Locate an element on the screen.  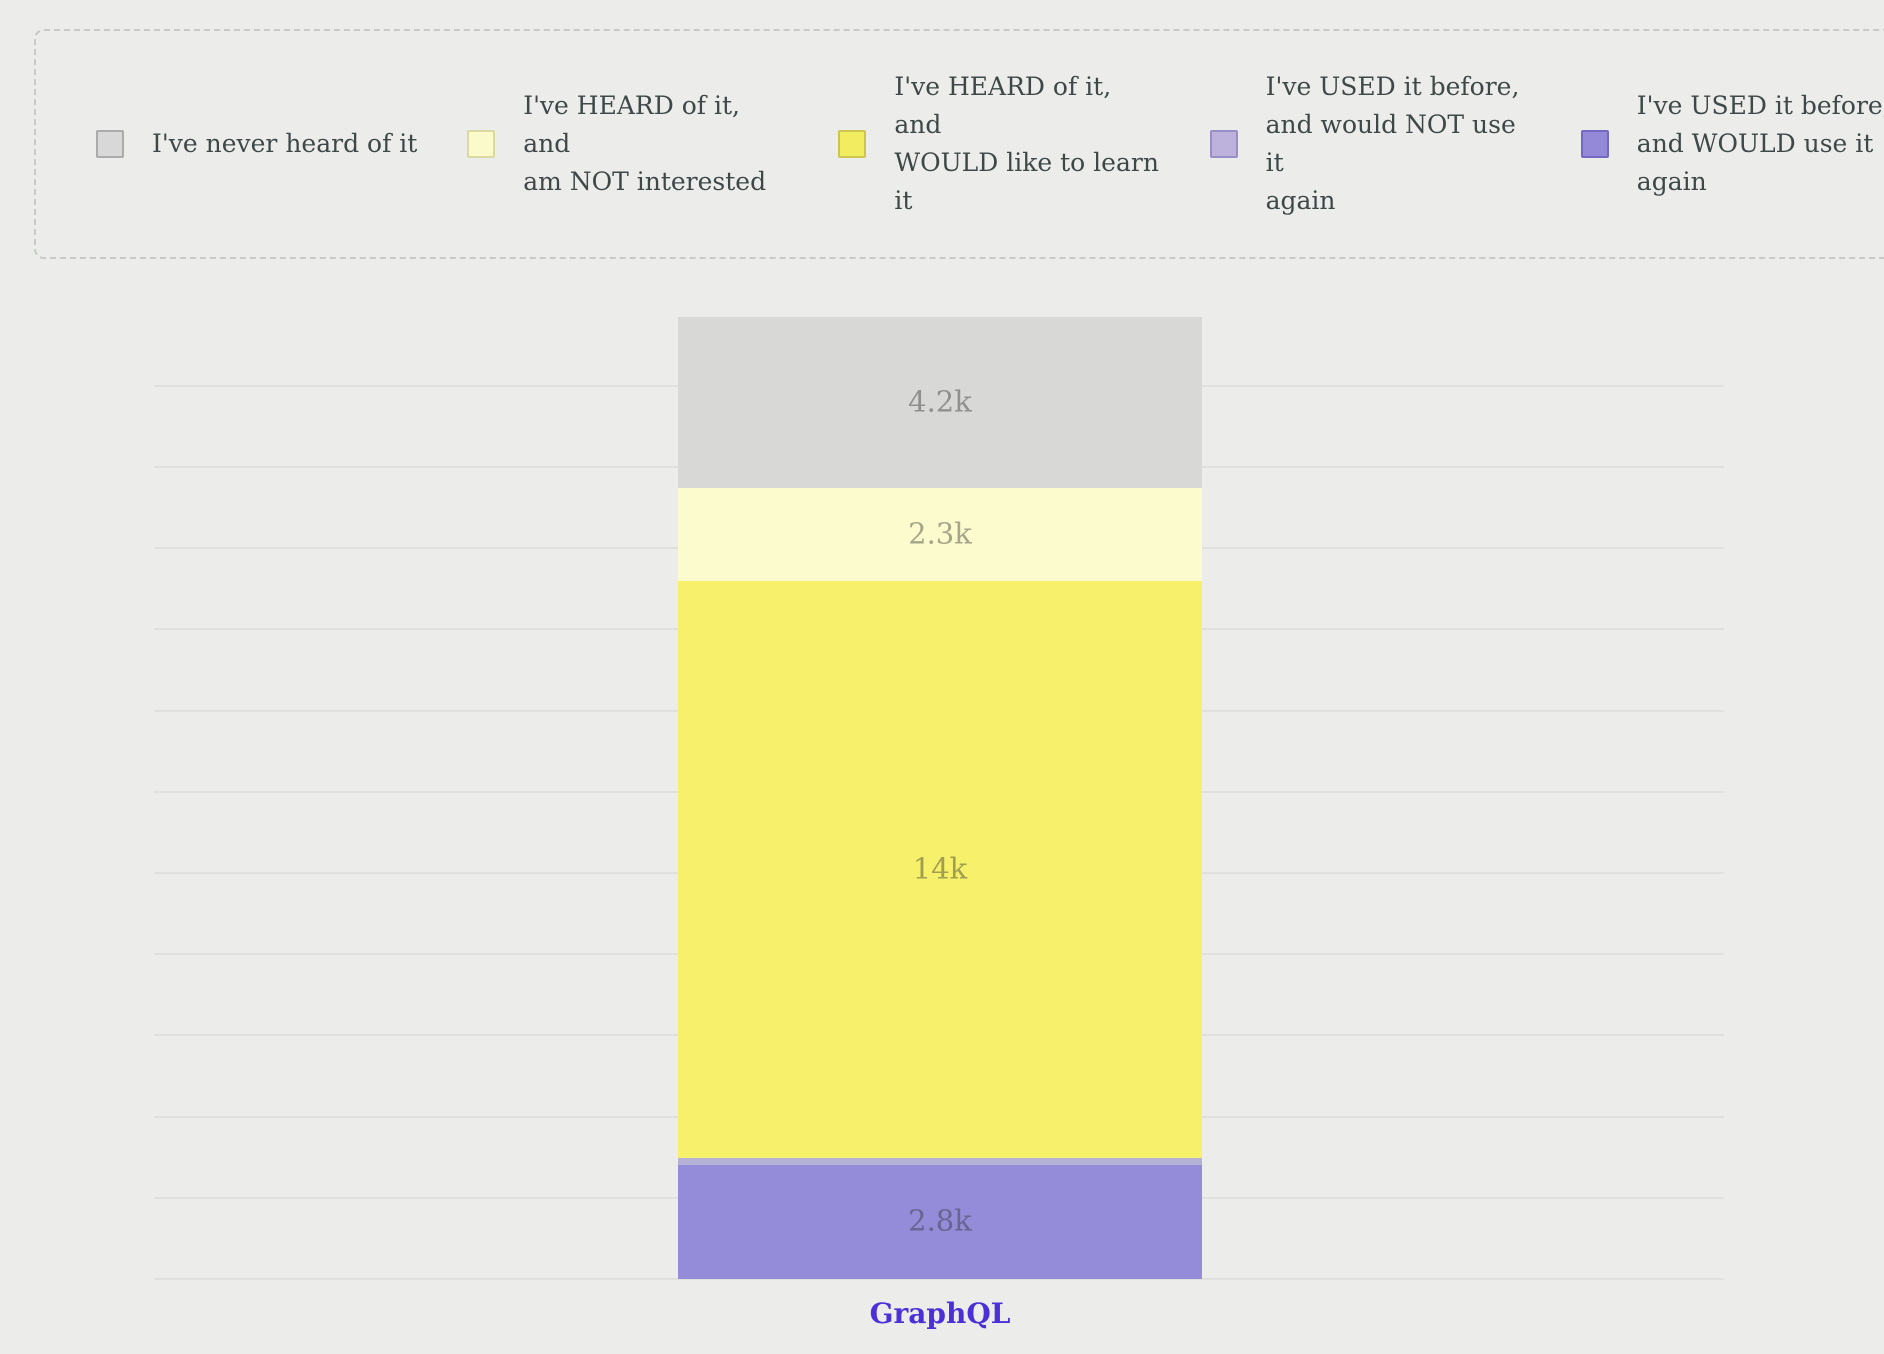
x-axis-label-graphql: GraphQL is located at coordinates (940, 1313).